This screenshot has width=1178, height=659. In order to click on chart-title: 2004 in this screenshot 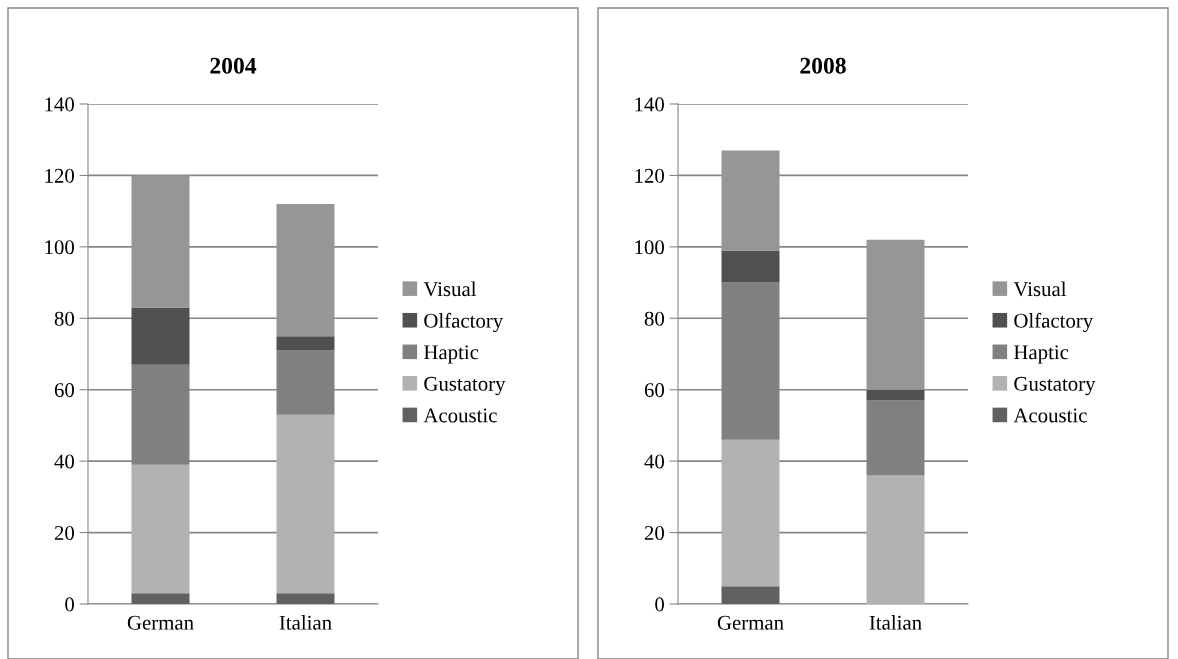, I will do `click(233, 65)`.